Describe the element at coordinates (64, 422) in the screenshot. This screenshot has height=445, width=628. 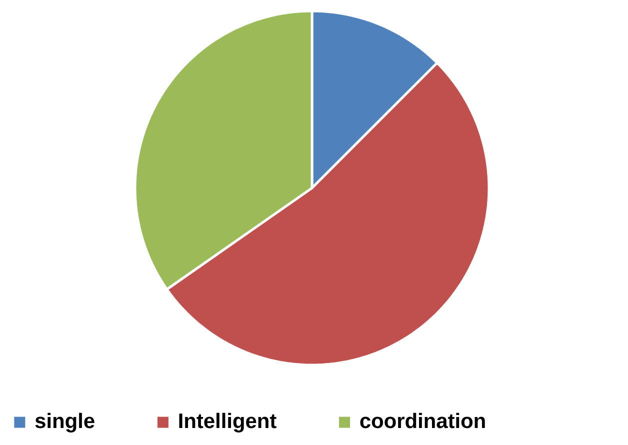
I see `legend-label: single` at that location.